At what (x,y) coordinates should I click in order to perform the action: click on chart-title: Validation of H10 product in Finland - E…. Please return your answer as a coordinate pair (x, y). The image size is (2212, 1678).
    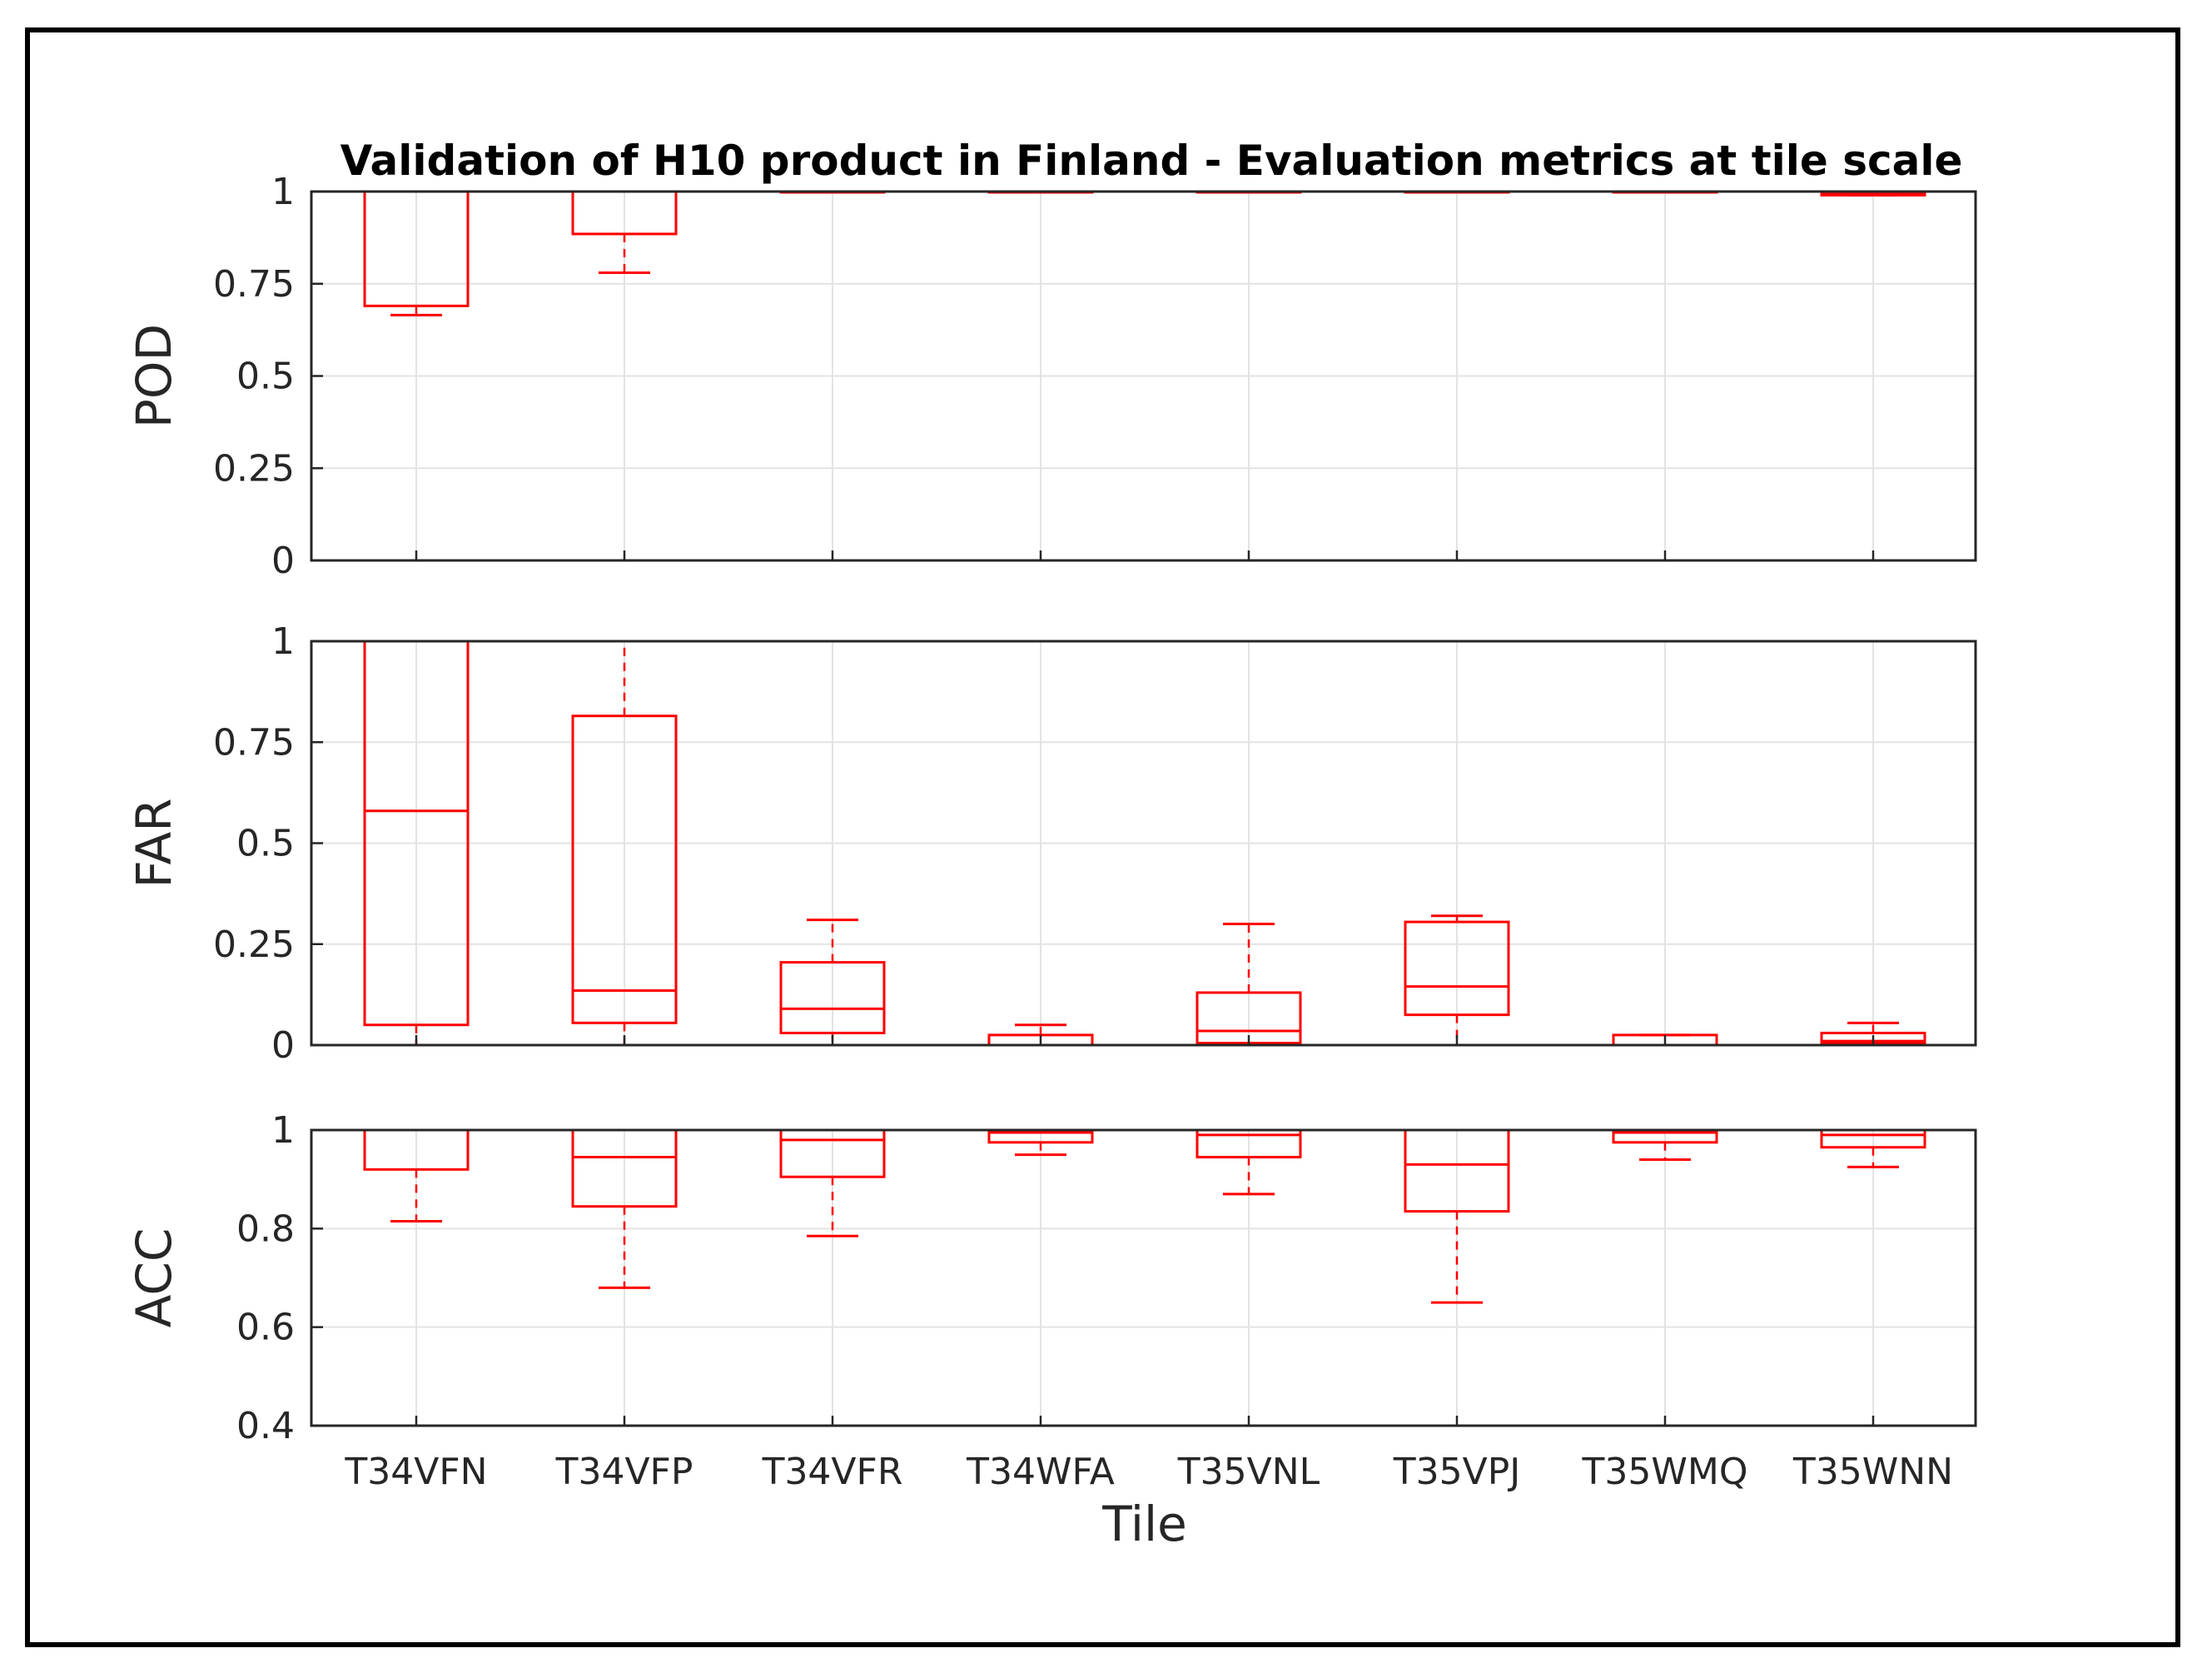
    Looking at the image, I should click on (1151, 161).